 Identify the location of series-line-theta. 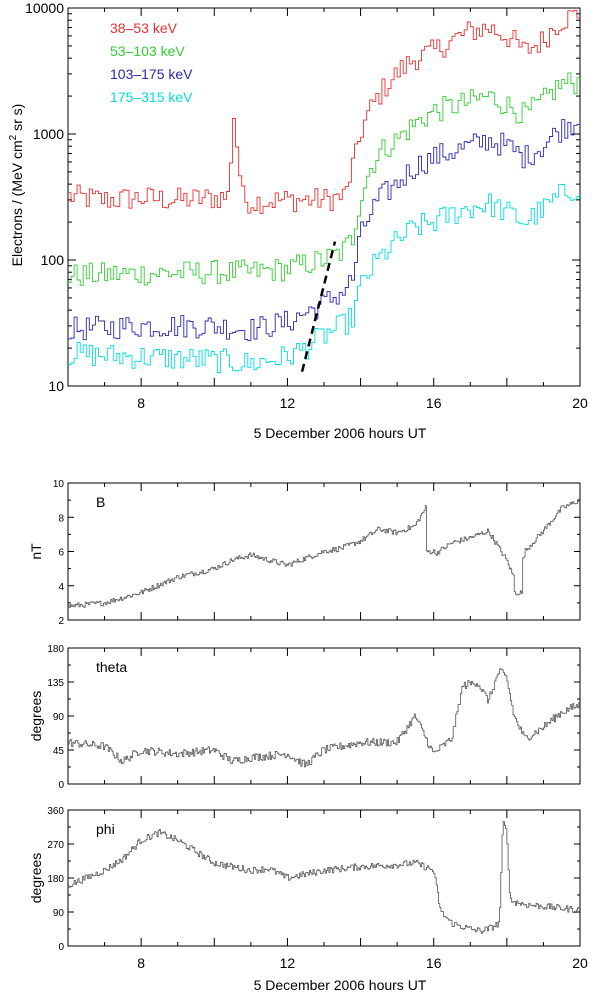
(324, 718).